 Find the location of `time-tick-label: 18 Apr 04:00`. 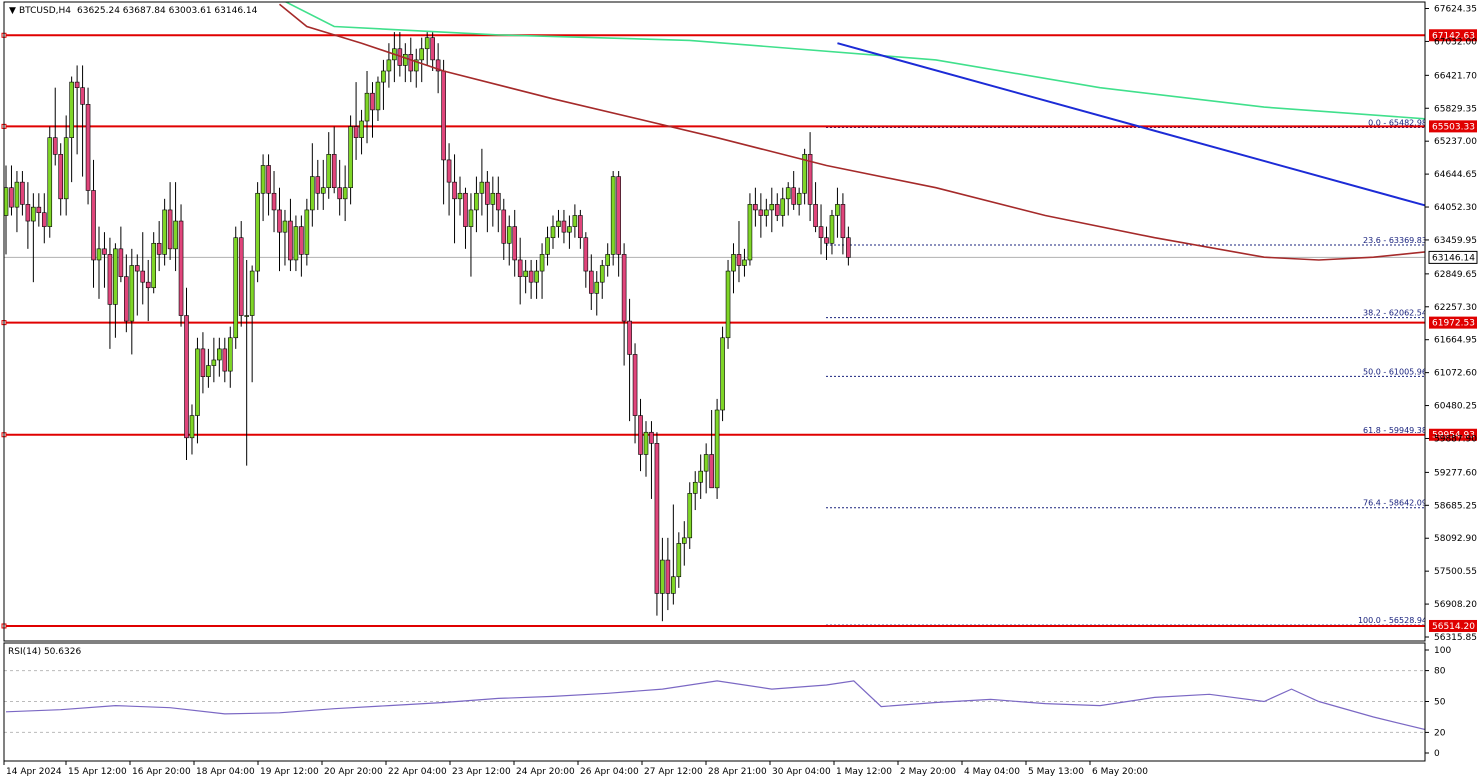

time-tick-label: 18 Apr 04:00 is located at coordinates (225, 772).